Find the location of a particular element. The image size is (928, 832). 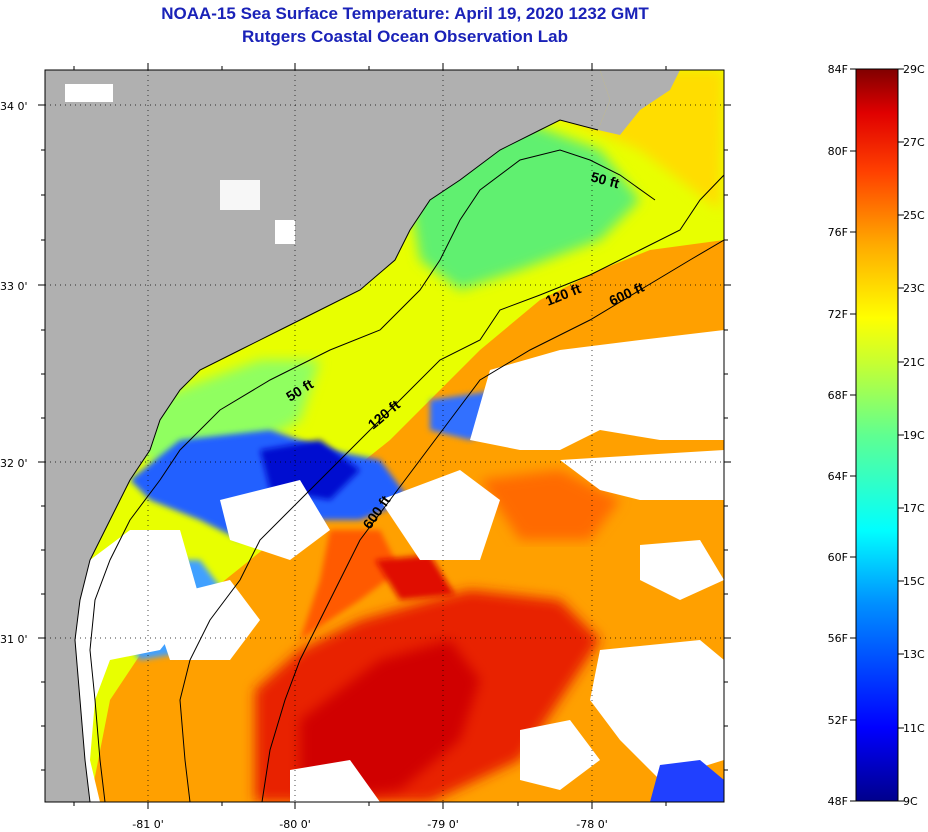

colorbar-c-label: 17C is located at coordinates (914, 508).